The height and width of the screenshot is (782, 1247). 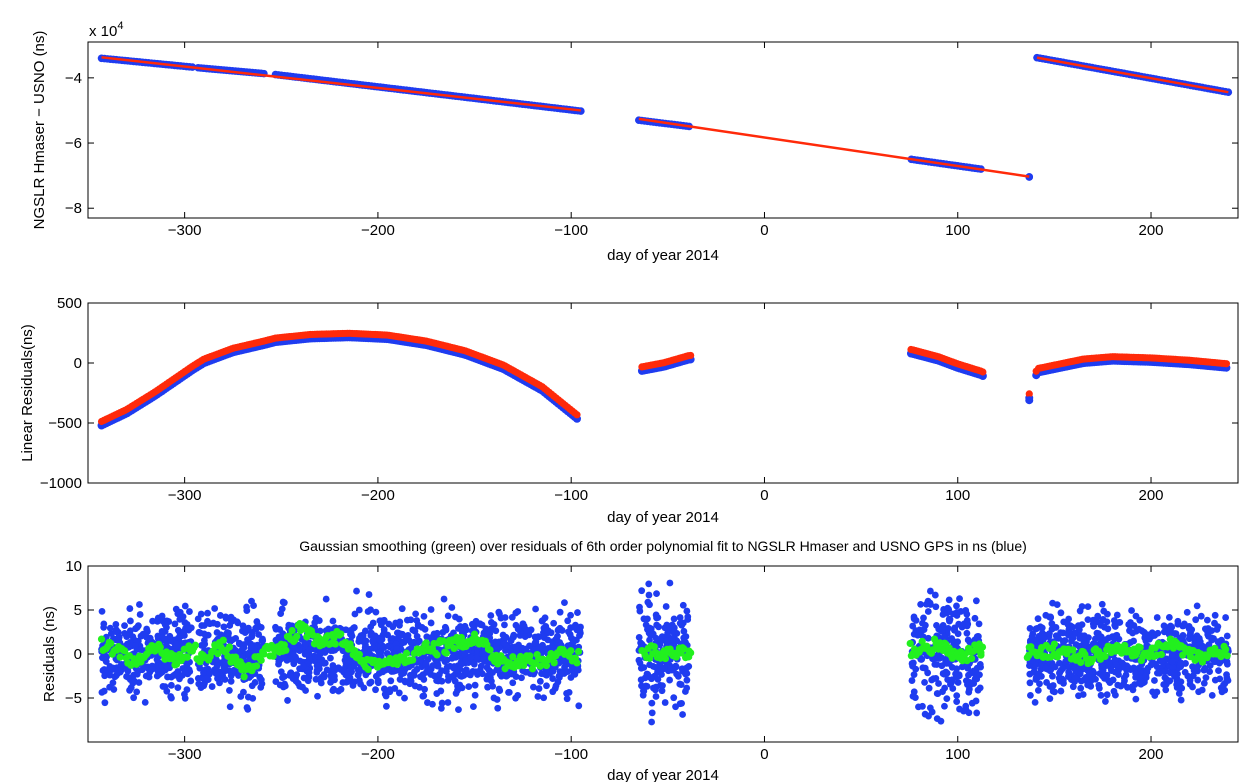 I want to click on fit-point, so click(x=983, y=372).